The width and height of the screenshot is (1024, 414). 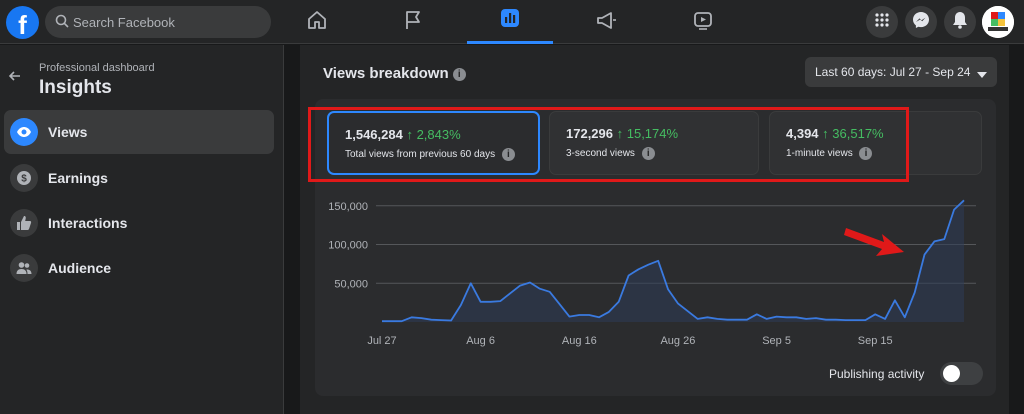 I want to click on x-tick-label: Aug 16, so click(x=579, y=341).